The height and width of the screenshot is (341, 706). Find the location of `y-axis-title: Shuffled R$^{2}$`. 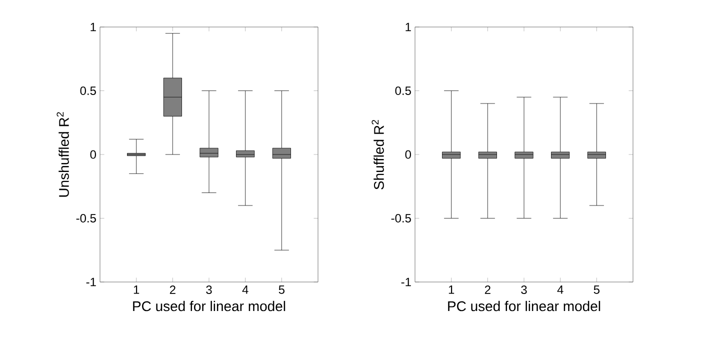

y-axis-title: Shuffled R$^{2}$ is located at coordinates (378, 155).